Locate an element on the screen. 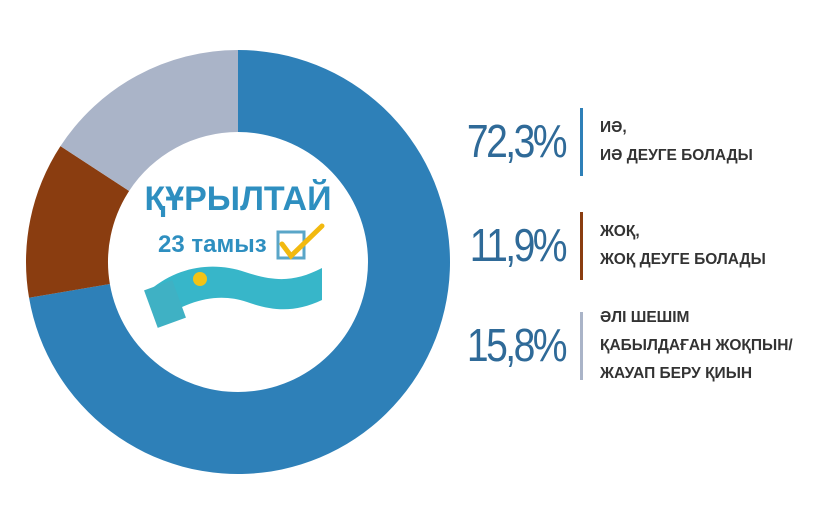 The width and height of the screenshot is (840, 525). logo-title: ҚҰРЫЛТАЙ is located at coordinates (237, 198).